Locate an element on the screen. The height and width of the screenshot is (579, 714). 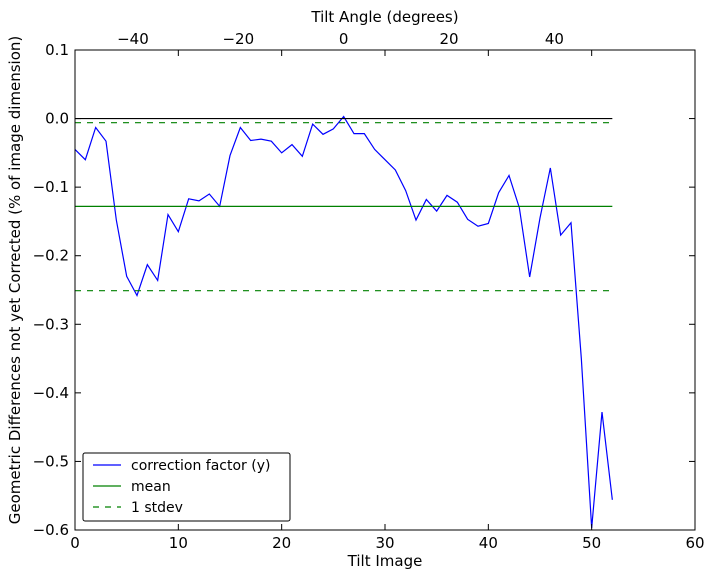
x-tick-label: 50 is located at coordinates (591, 543).